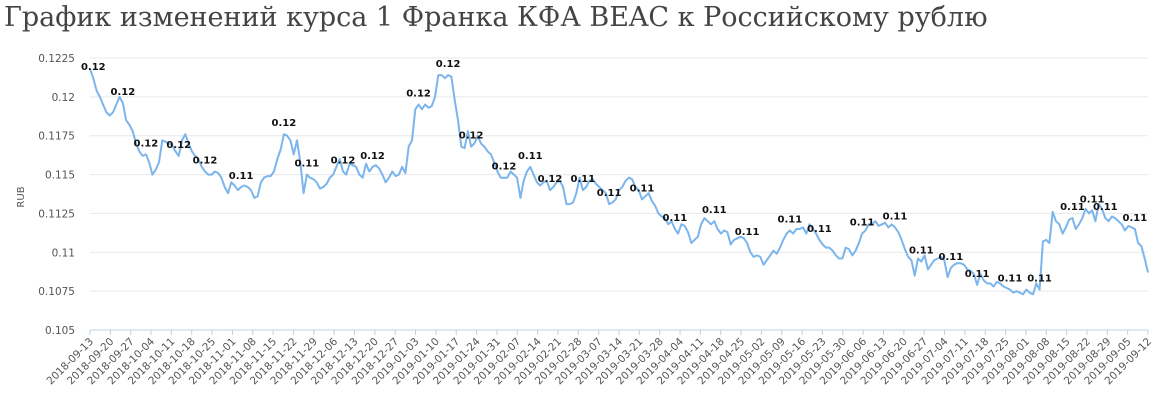 The image size is (1159, 417). Describe the element at coordinates (60, 176) in the screenshot. I see `y-tick-label: 0.115` at that location.